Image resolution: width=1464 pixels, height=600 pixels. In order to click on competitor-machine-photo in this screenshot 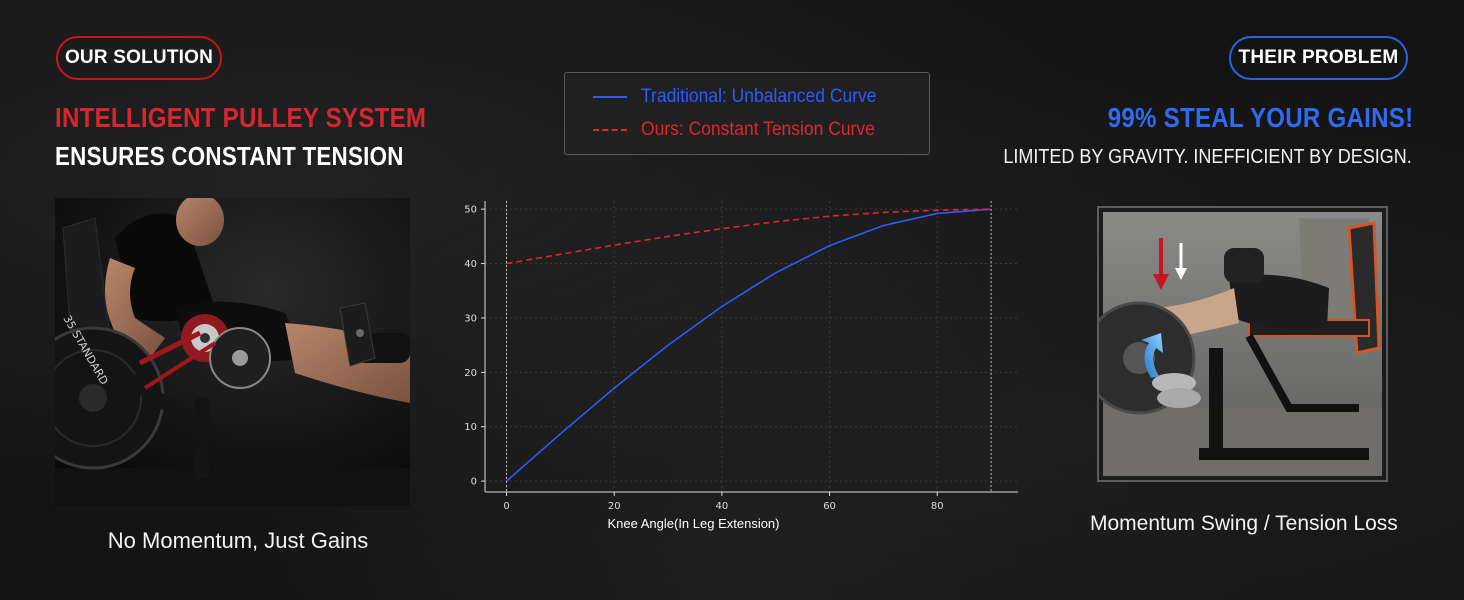, I will do `click(1242, 344)`.